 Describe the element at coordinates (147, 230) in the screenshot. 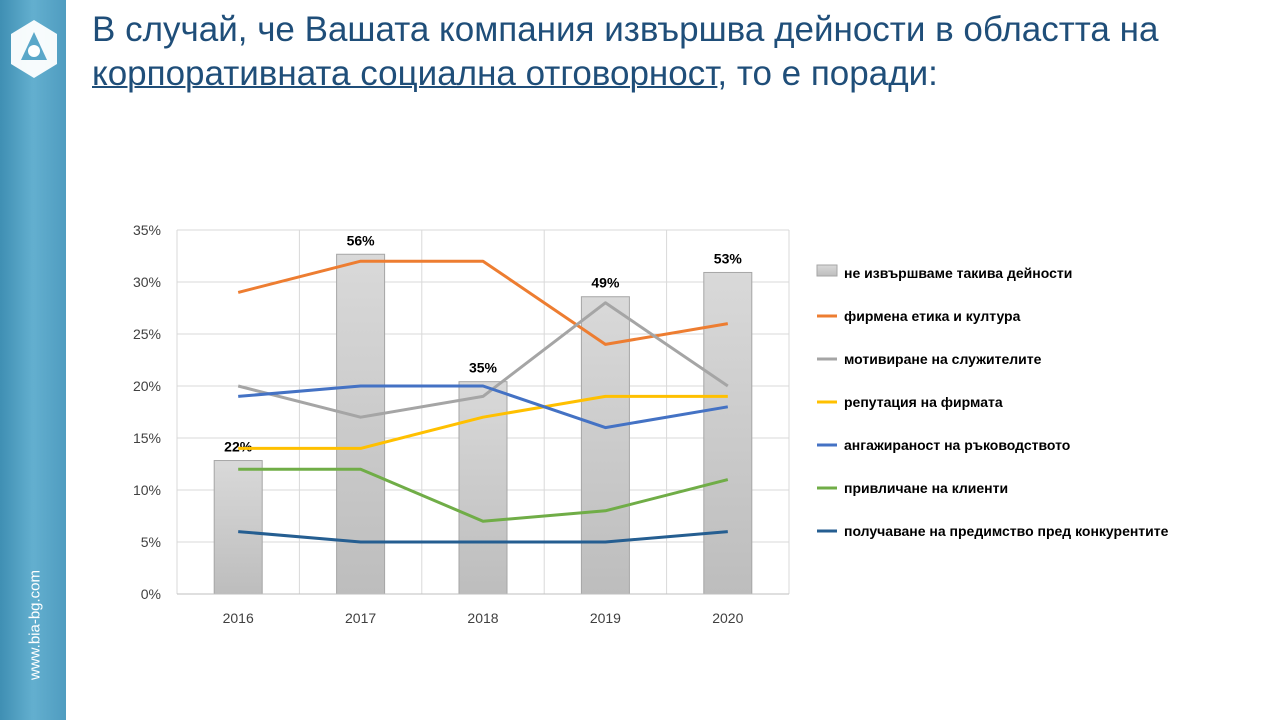

I see `y-tick-label: 35%` at that location.